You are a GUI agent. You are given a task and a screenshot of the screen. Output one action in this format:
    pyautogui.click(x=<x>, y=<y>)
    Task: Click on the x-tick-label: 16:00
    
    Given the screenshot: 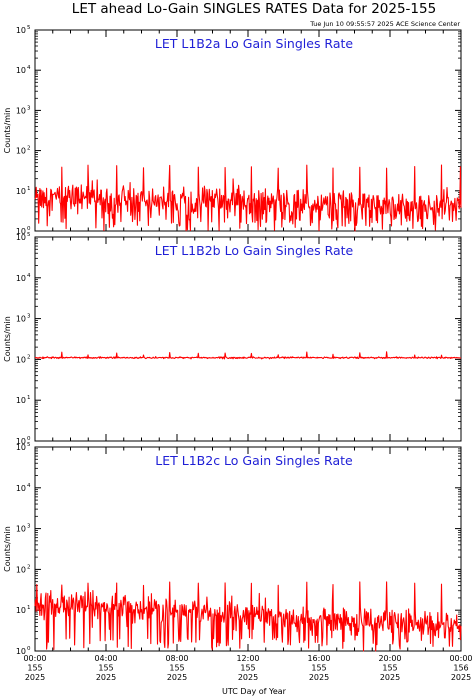 What is the action you would take?
    pyautogui.click(x=318, y=658)
    